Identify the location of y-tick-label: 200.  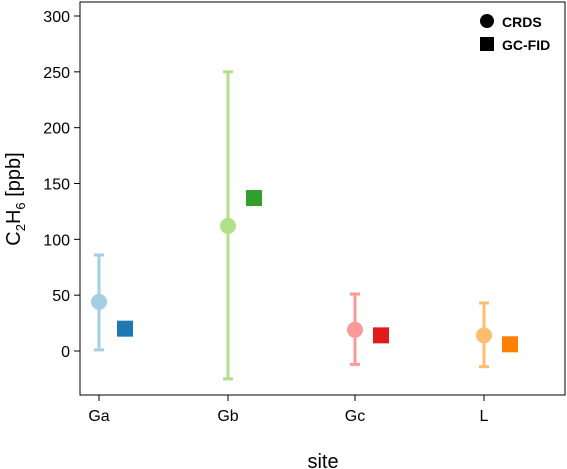
(56, 129).